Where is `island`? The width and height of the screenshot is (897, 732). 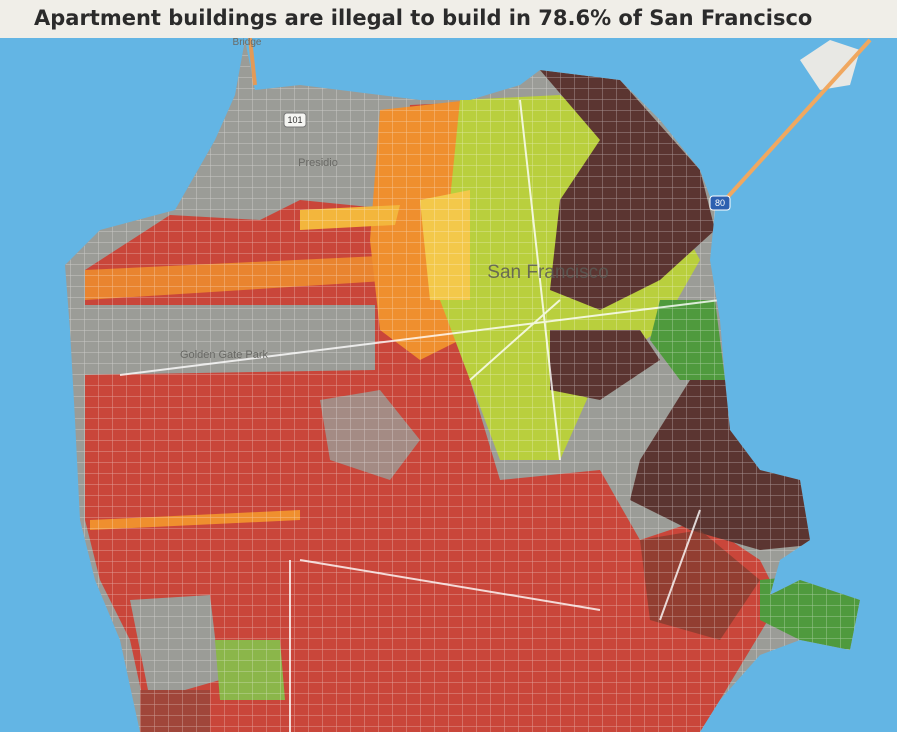 island is located at coordinates (830, 65).